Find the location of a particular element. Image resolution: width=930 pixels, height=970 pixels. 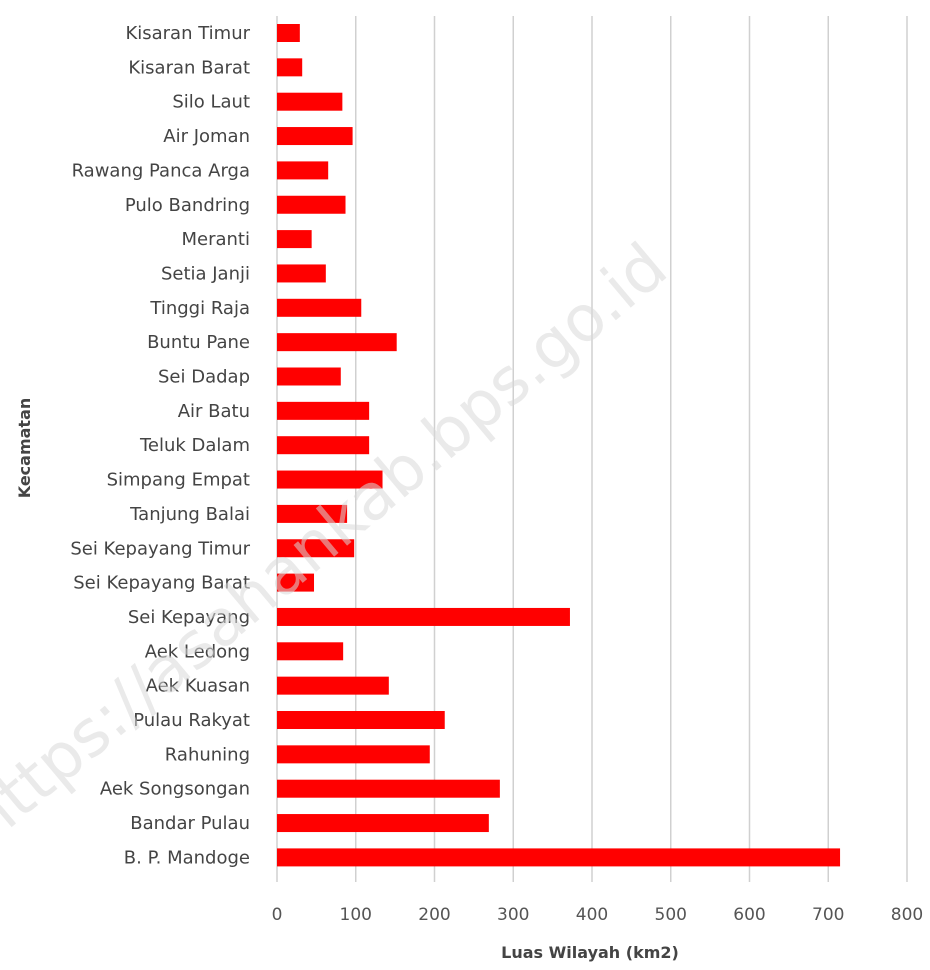

x-tick-label: 500 is located at coordinates (671, 915).